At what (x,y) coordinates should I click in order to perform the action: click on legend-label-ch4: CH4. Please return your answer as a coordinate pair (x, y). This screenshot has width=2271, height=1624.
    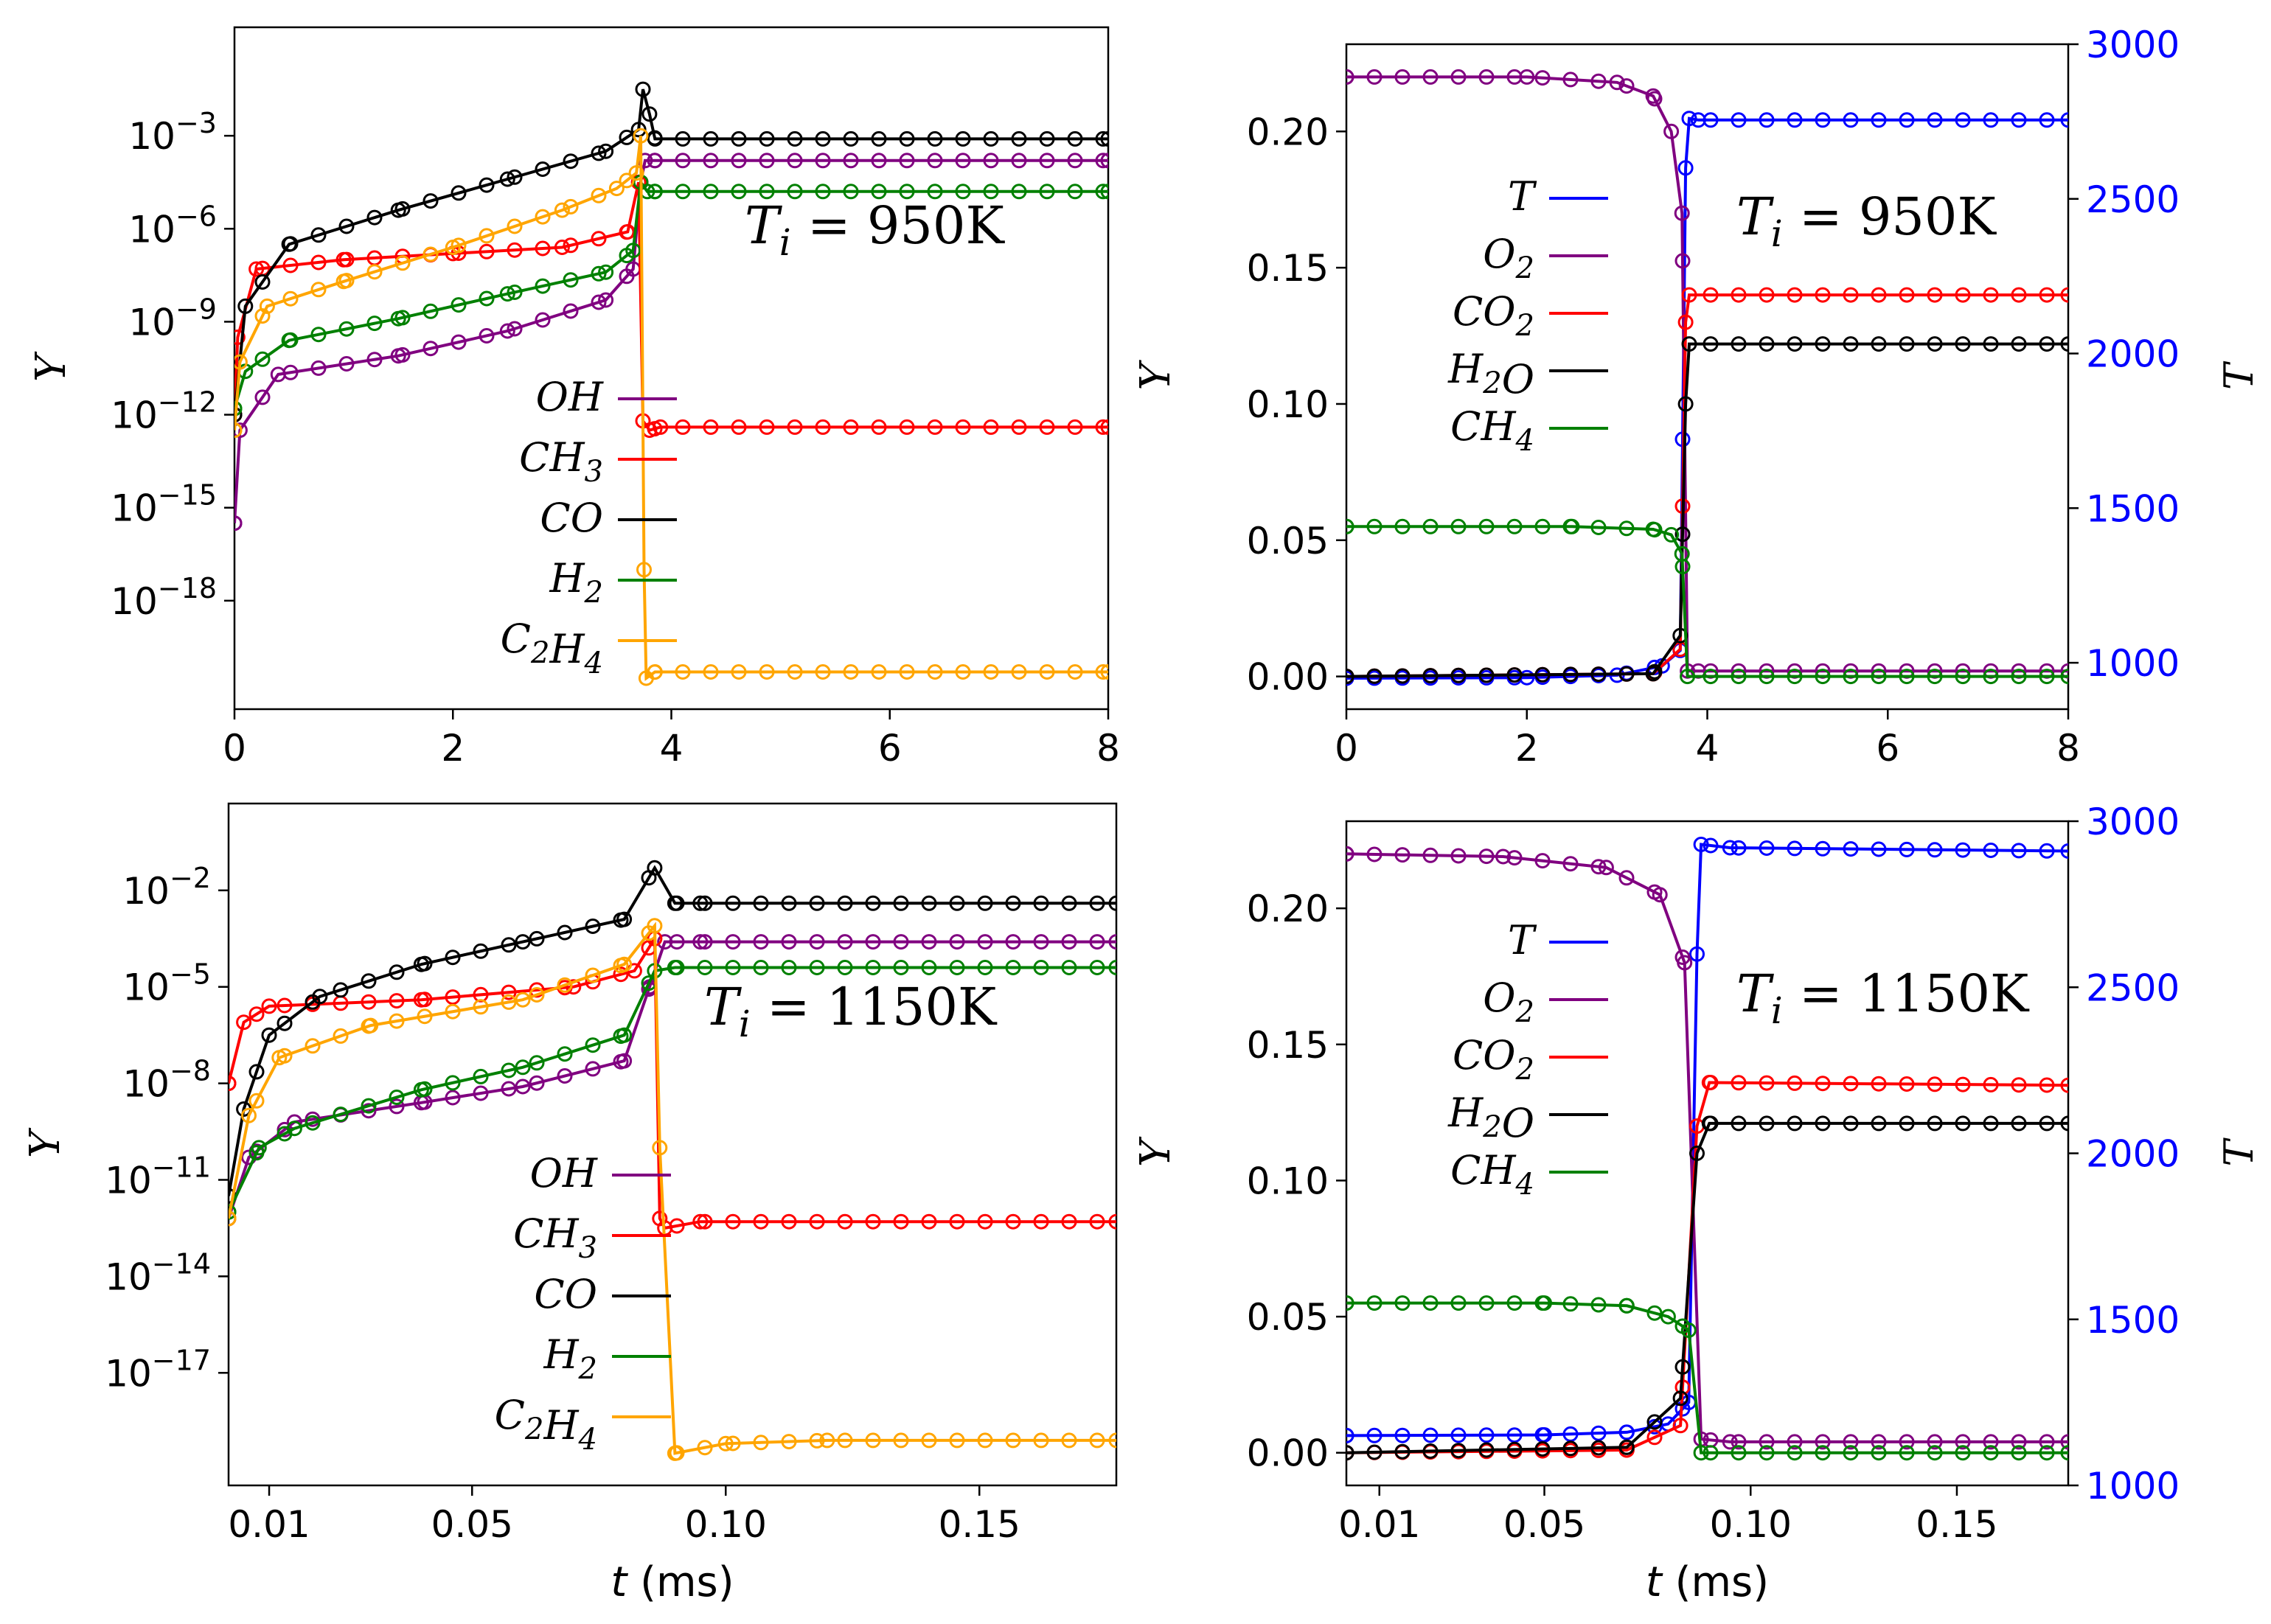
    Looking at the image, I should click on (1492, 430).